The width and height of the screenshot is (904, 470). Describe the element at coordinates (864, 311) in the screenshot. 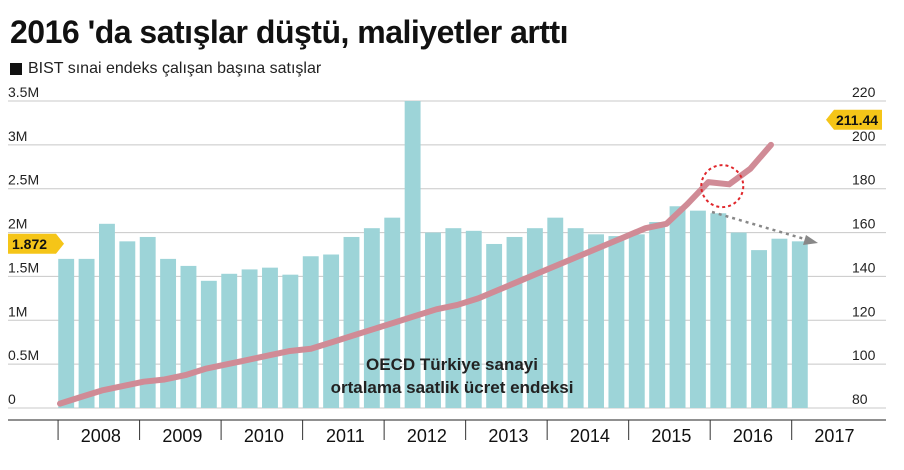

I see `right-tick-label: 120` at that location.